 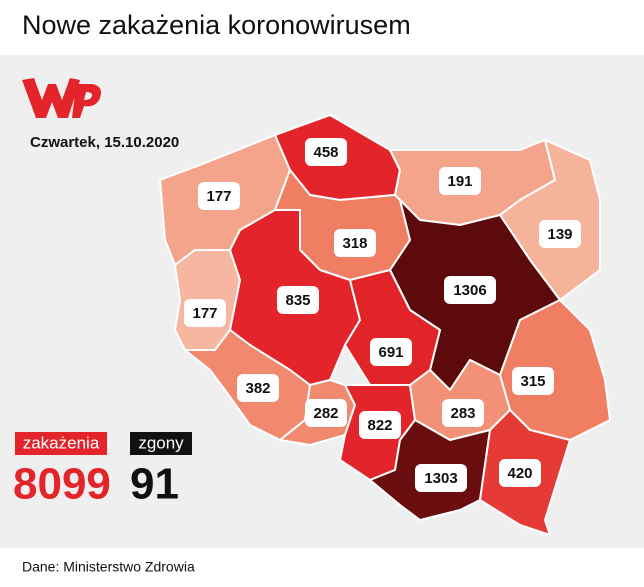 I want to click on logo, so click(x=61, y=98).